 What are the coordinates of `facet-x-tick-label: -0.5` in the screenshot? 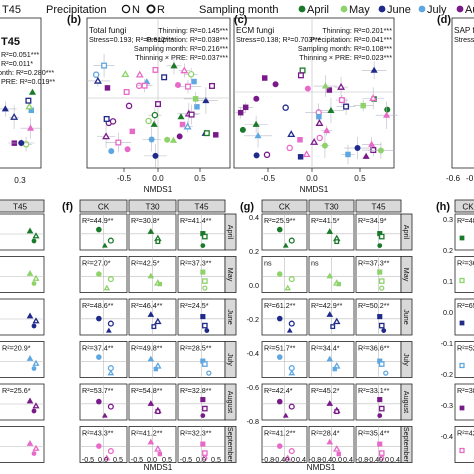 It's located at (137, 459).